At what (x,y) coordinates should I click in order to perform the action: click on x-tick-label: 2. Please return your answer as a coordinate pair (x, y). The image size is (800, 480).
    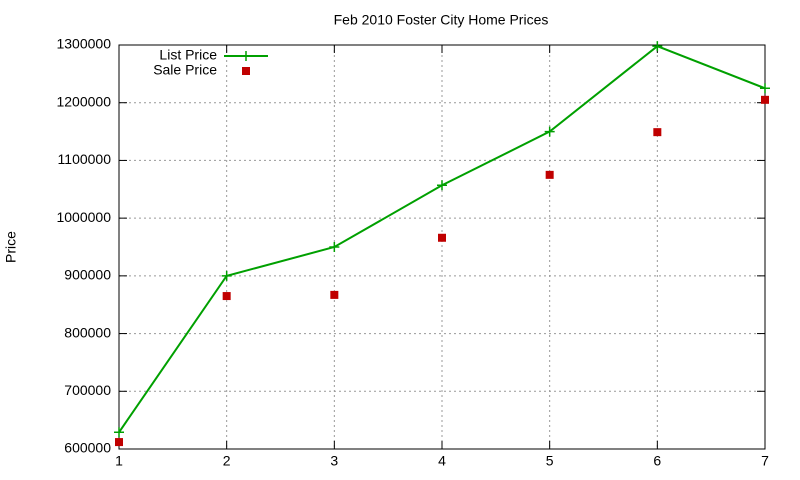
    Looking at the image, I should click on (227, 461).